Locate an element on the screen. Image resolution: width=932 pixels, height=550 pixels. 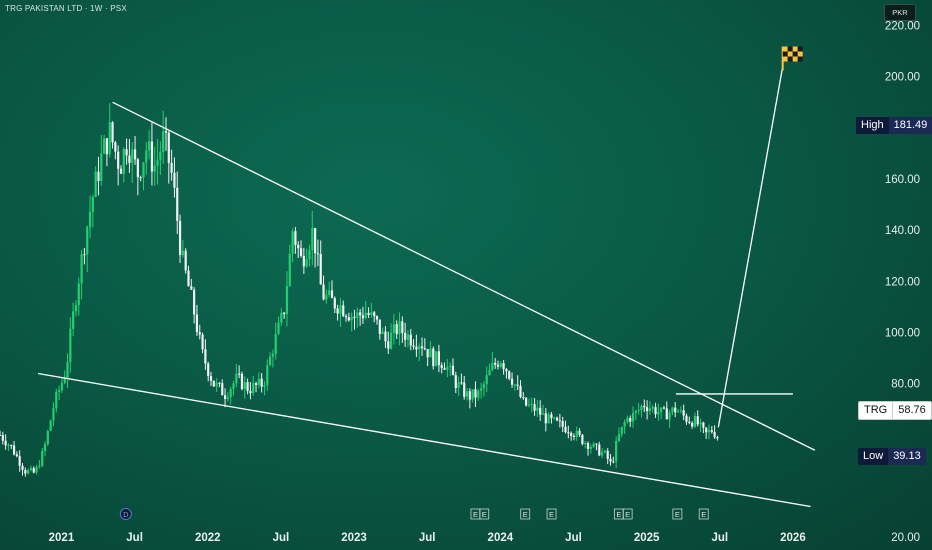
y-tick-label: 160.00 is located at coordinates (902, 180).